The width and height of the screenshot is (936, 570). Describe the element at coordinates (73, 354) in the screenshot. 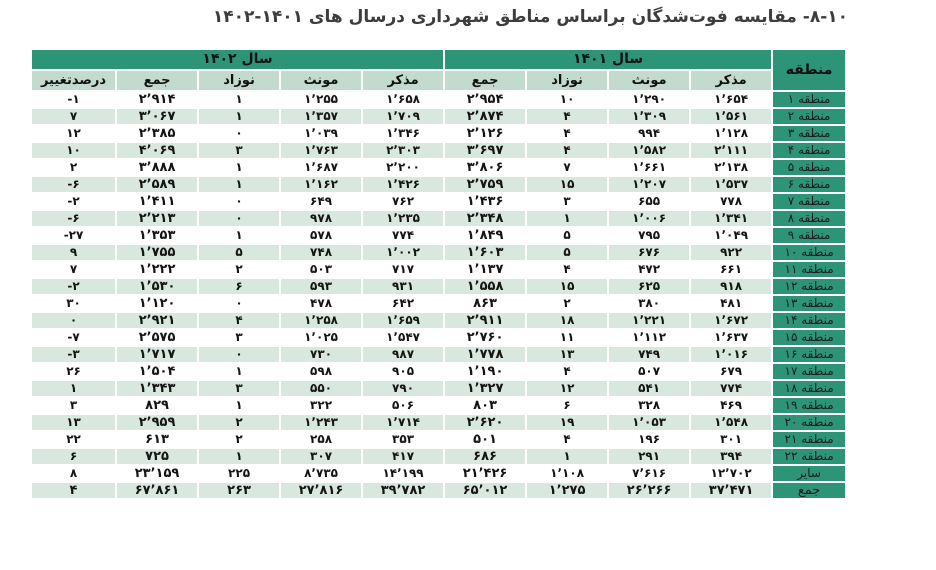

I see `cell-pct_change: -۳` at that location.